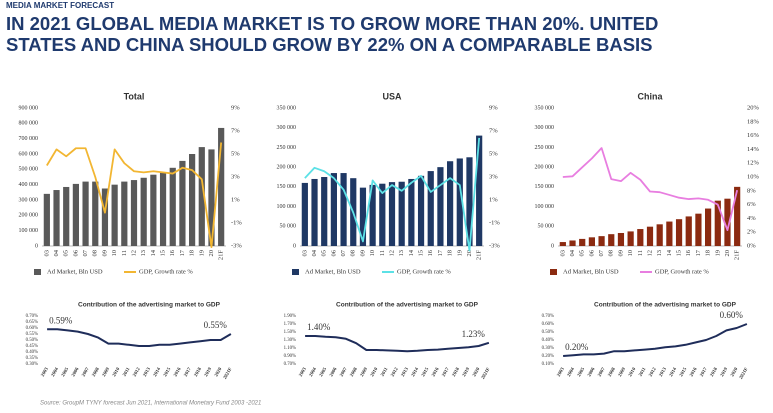 The width and height of the screenshot is (773, 413). Describe the element at coordinates (333, 271) in the screenshot. I see `legend-label: Ad Market, Bln USD` at that location.